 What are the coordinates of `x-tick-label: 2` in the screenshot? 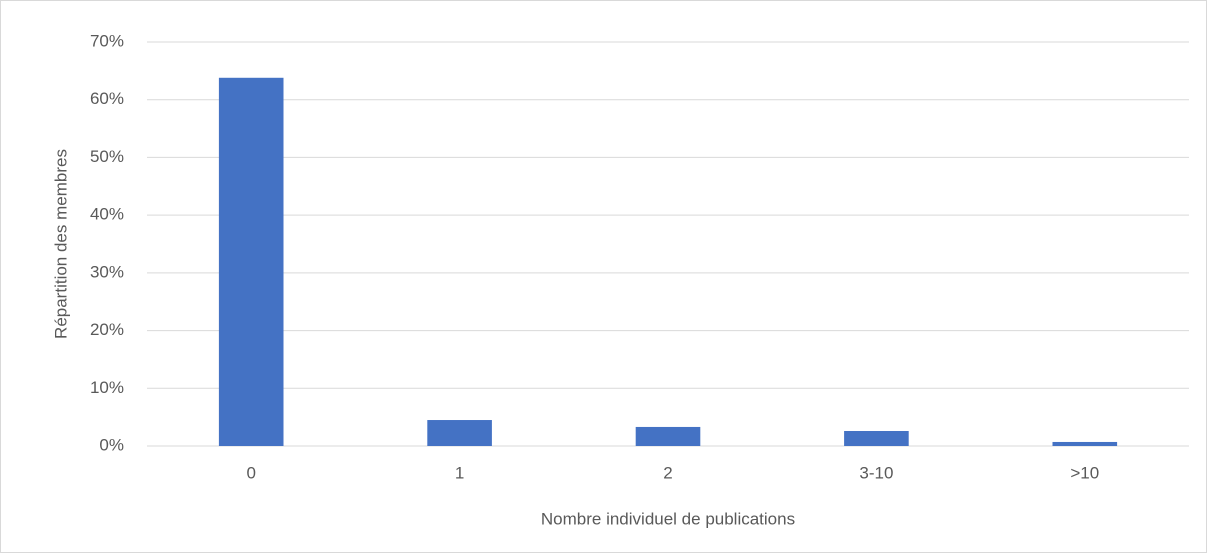 It's located at (667, 472).